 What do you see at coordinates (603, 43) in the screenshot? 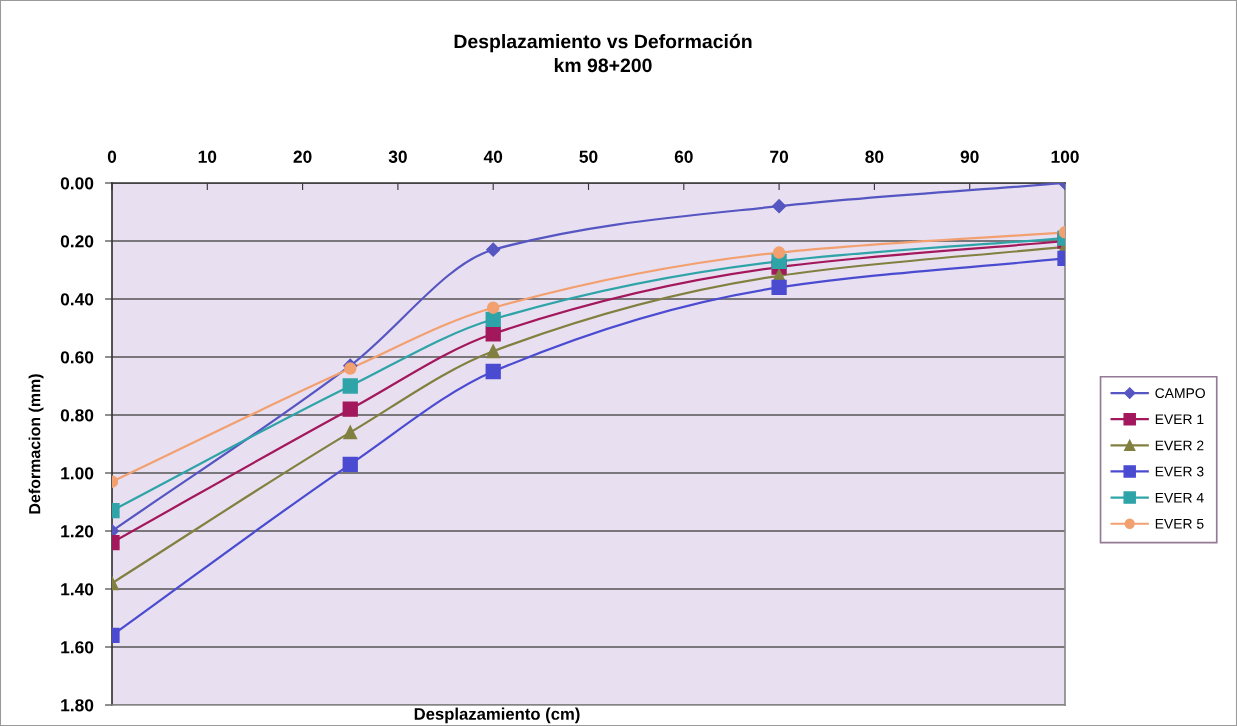
I see `chart-title: Desplazamiento vs Deformación` at bounding box center [603, 43].